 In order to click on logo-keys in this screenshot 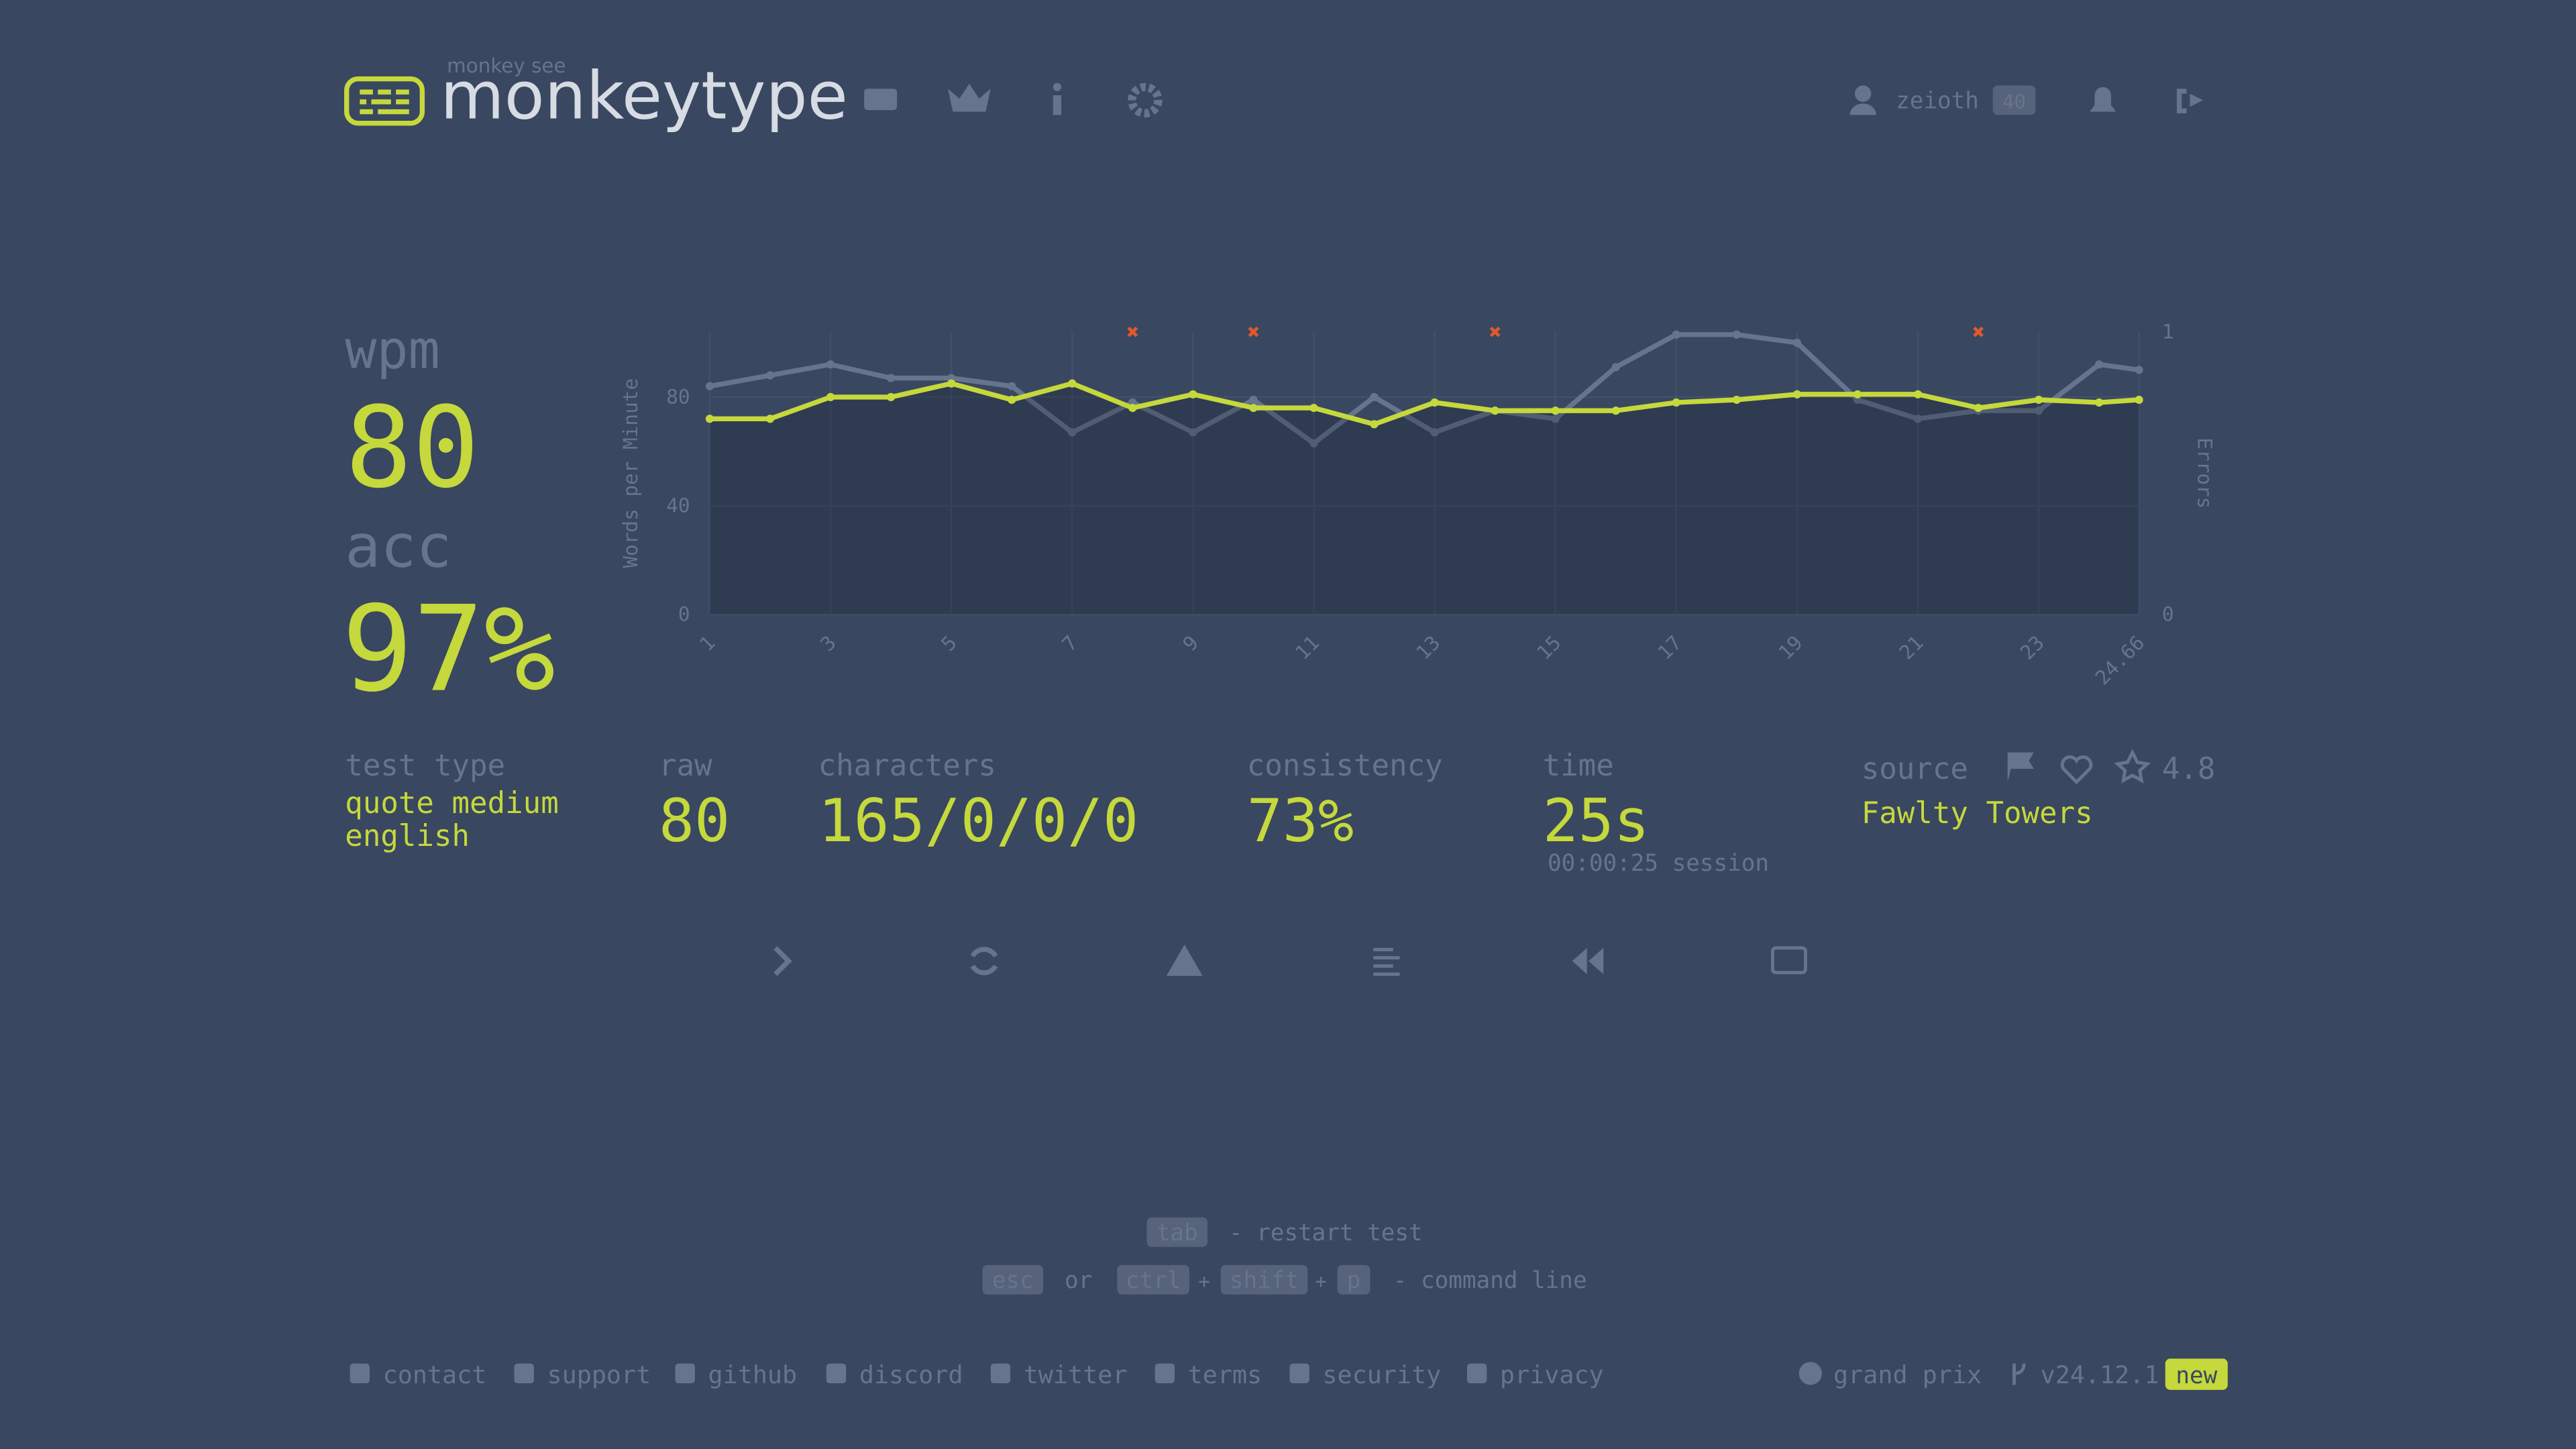, I will do `click(384, 102)`.